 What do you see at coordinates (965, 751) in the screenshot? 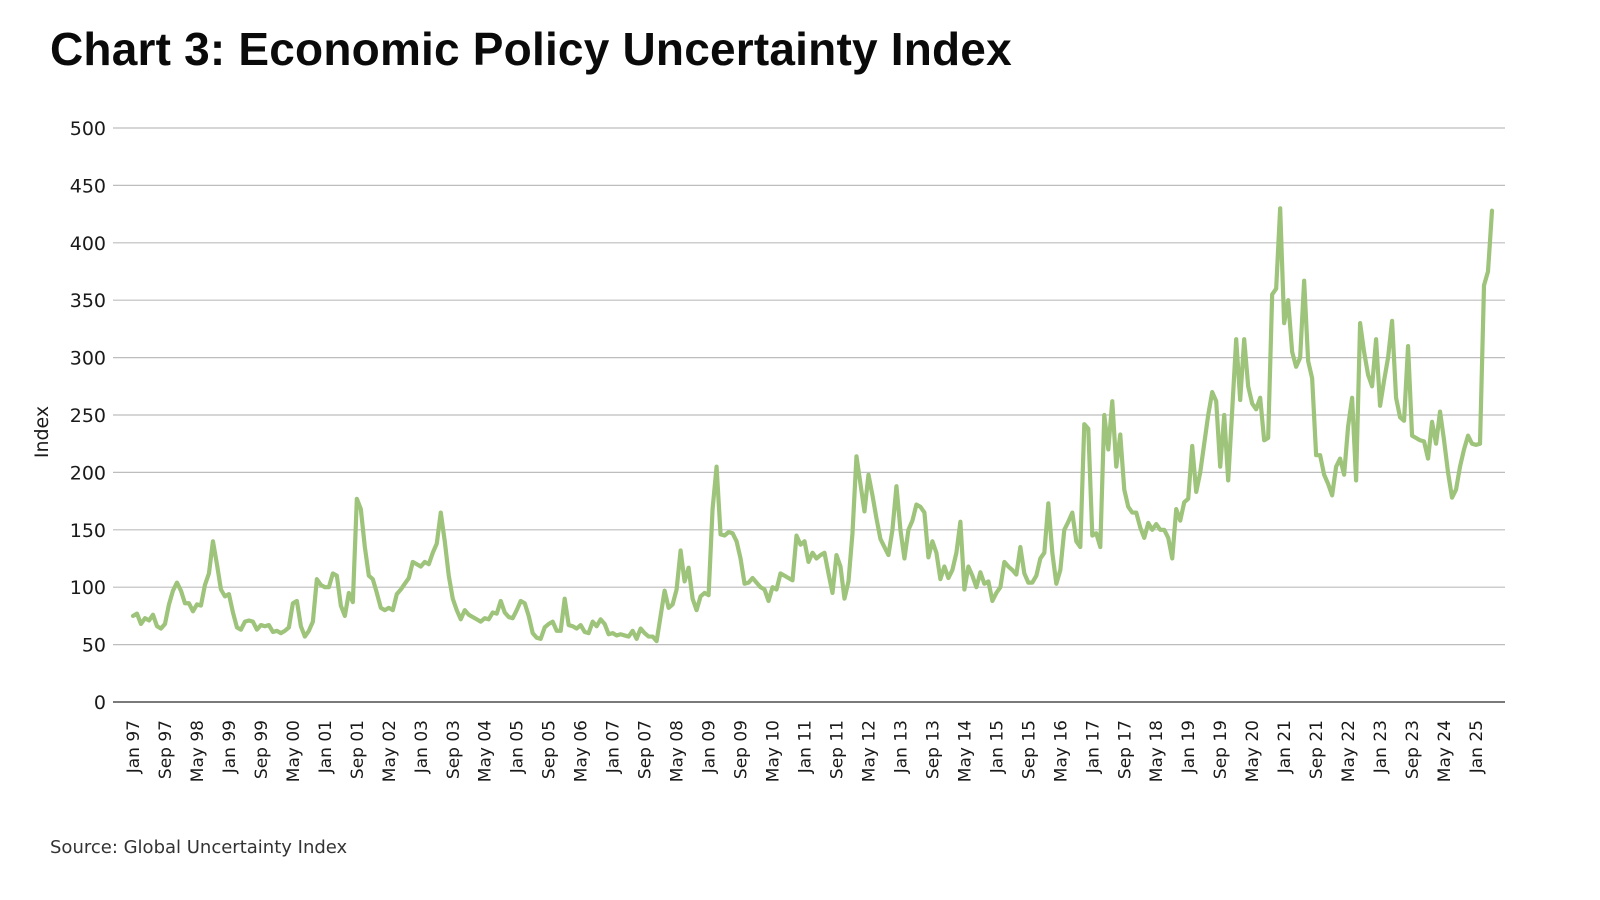
I see `x-tick-label: May 14` at bounding box center [965, 751].